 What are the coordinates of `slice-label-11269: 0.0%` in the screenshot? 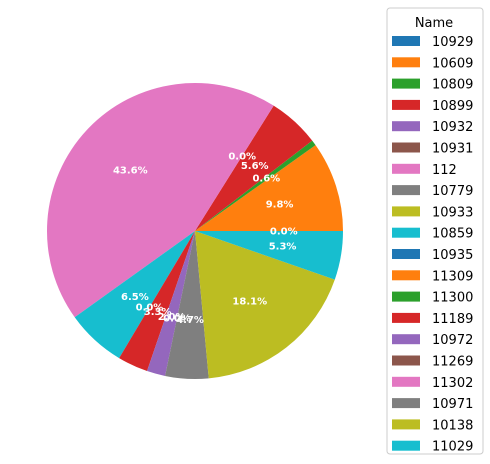 It's located at (177, 318).